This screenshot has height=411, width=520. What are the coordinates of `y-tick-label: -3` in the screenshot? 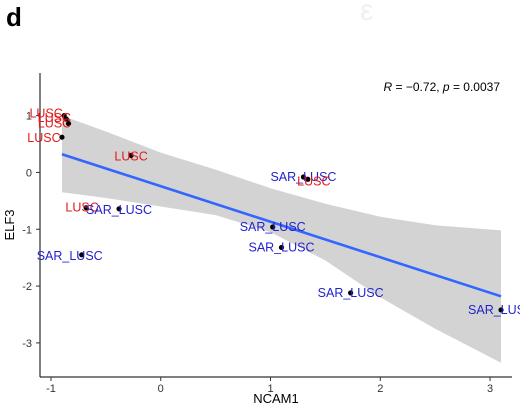 It's located at (27, 344).